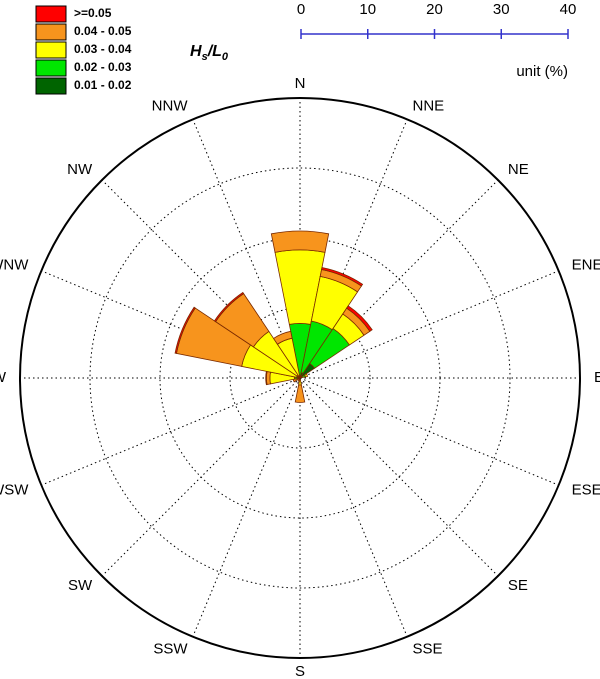 The width and height of the screenshot is (600, 679). I want to click on legend-label: 0.02 - 0.03, so click(103, 67).